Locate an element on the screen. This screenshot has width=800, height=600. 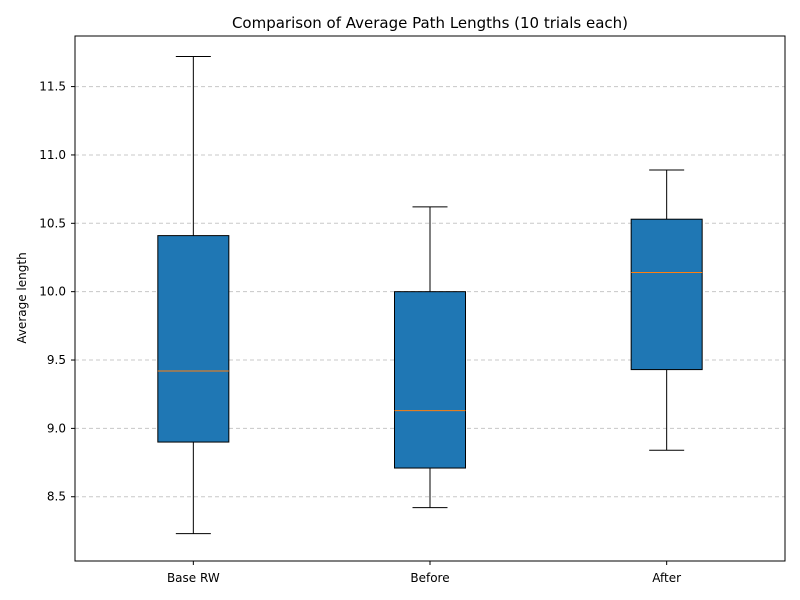
x-axis-ticks: Base RW Before After is located at coordinates (424, 573).